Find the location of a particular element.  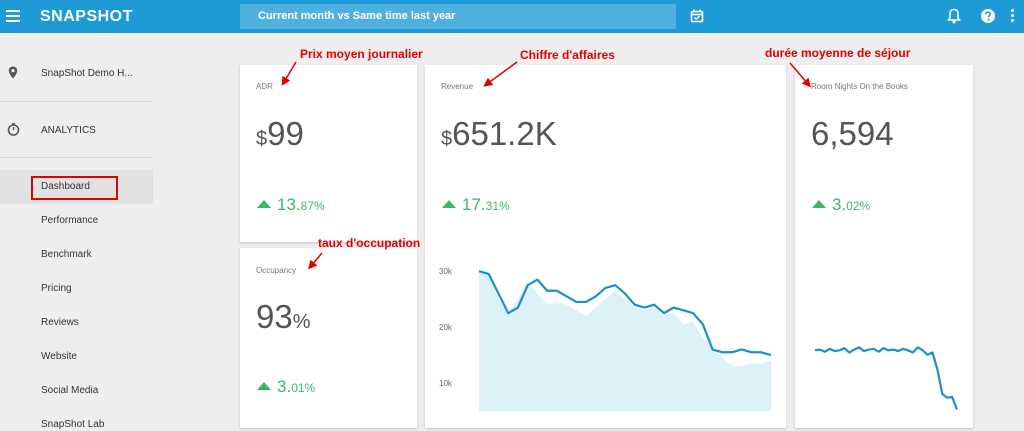

nav-item-reviews: Reviews is located at coordinates (76, 323).